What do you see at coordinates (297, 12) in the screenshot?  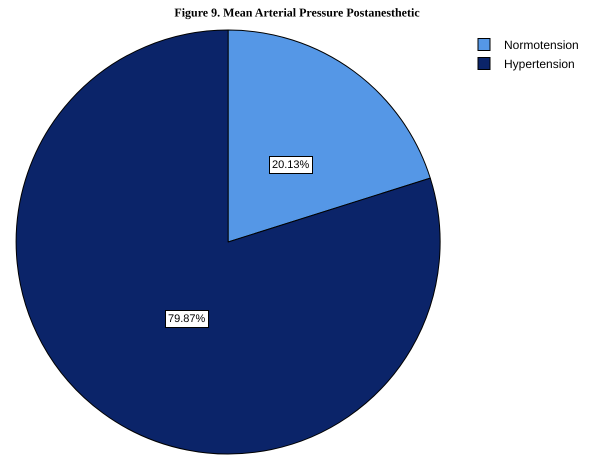 I see `chart-title: Figure 9. Mean Arterial Pressure Postanesthetic` at bounding box center [297, 12].